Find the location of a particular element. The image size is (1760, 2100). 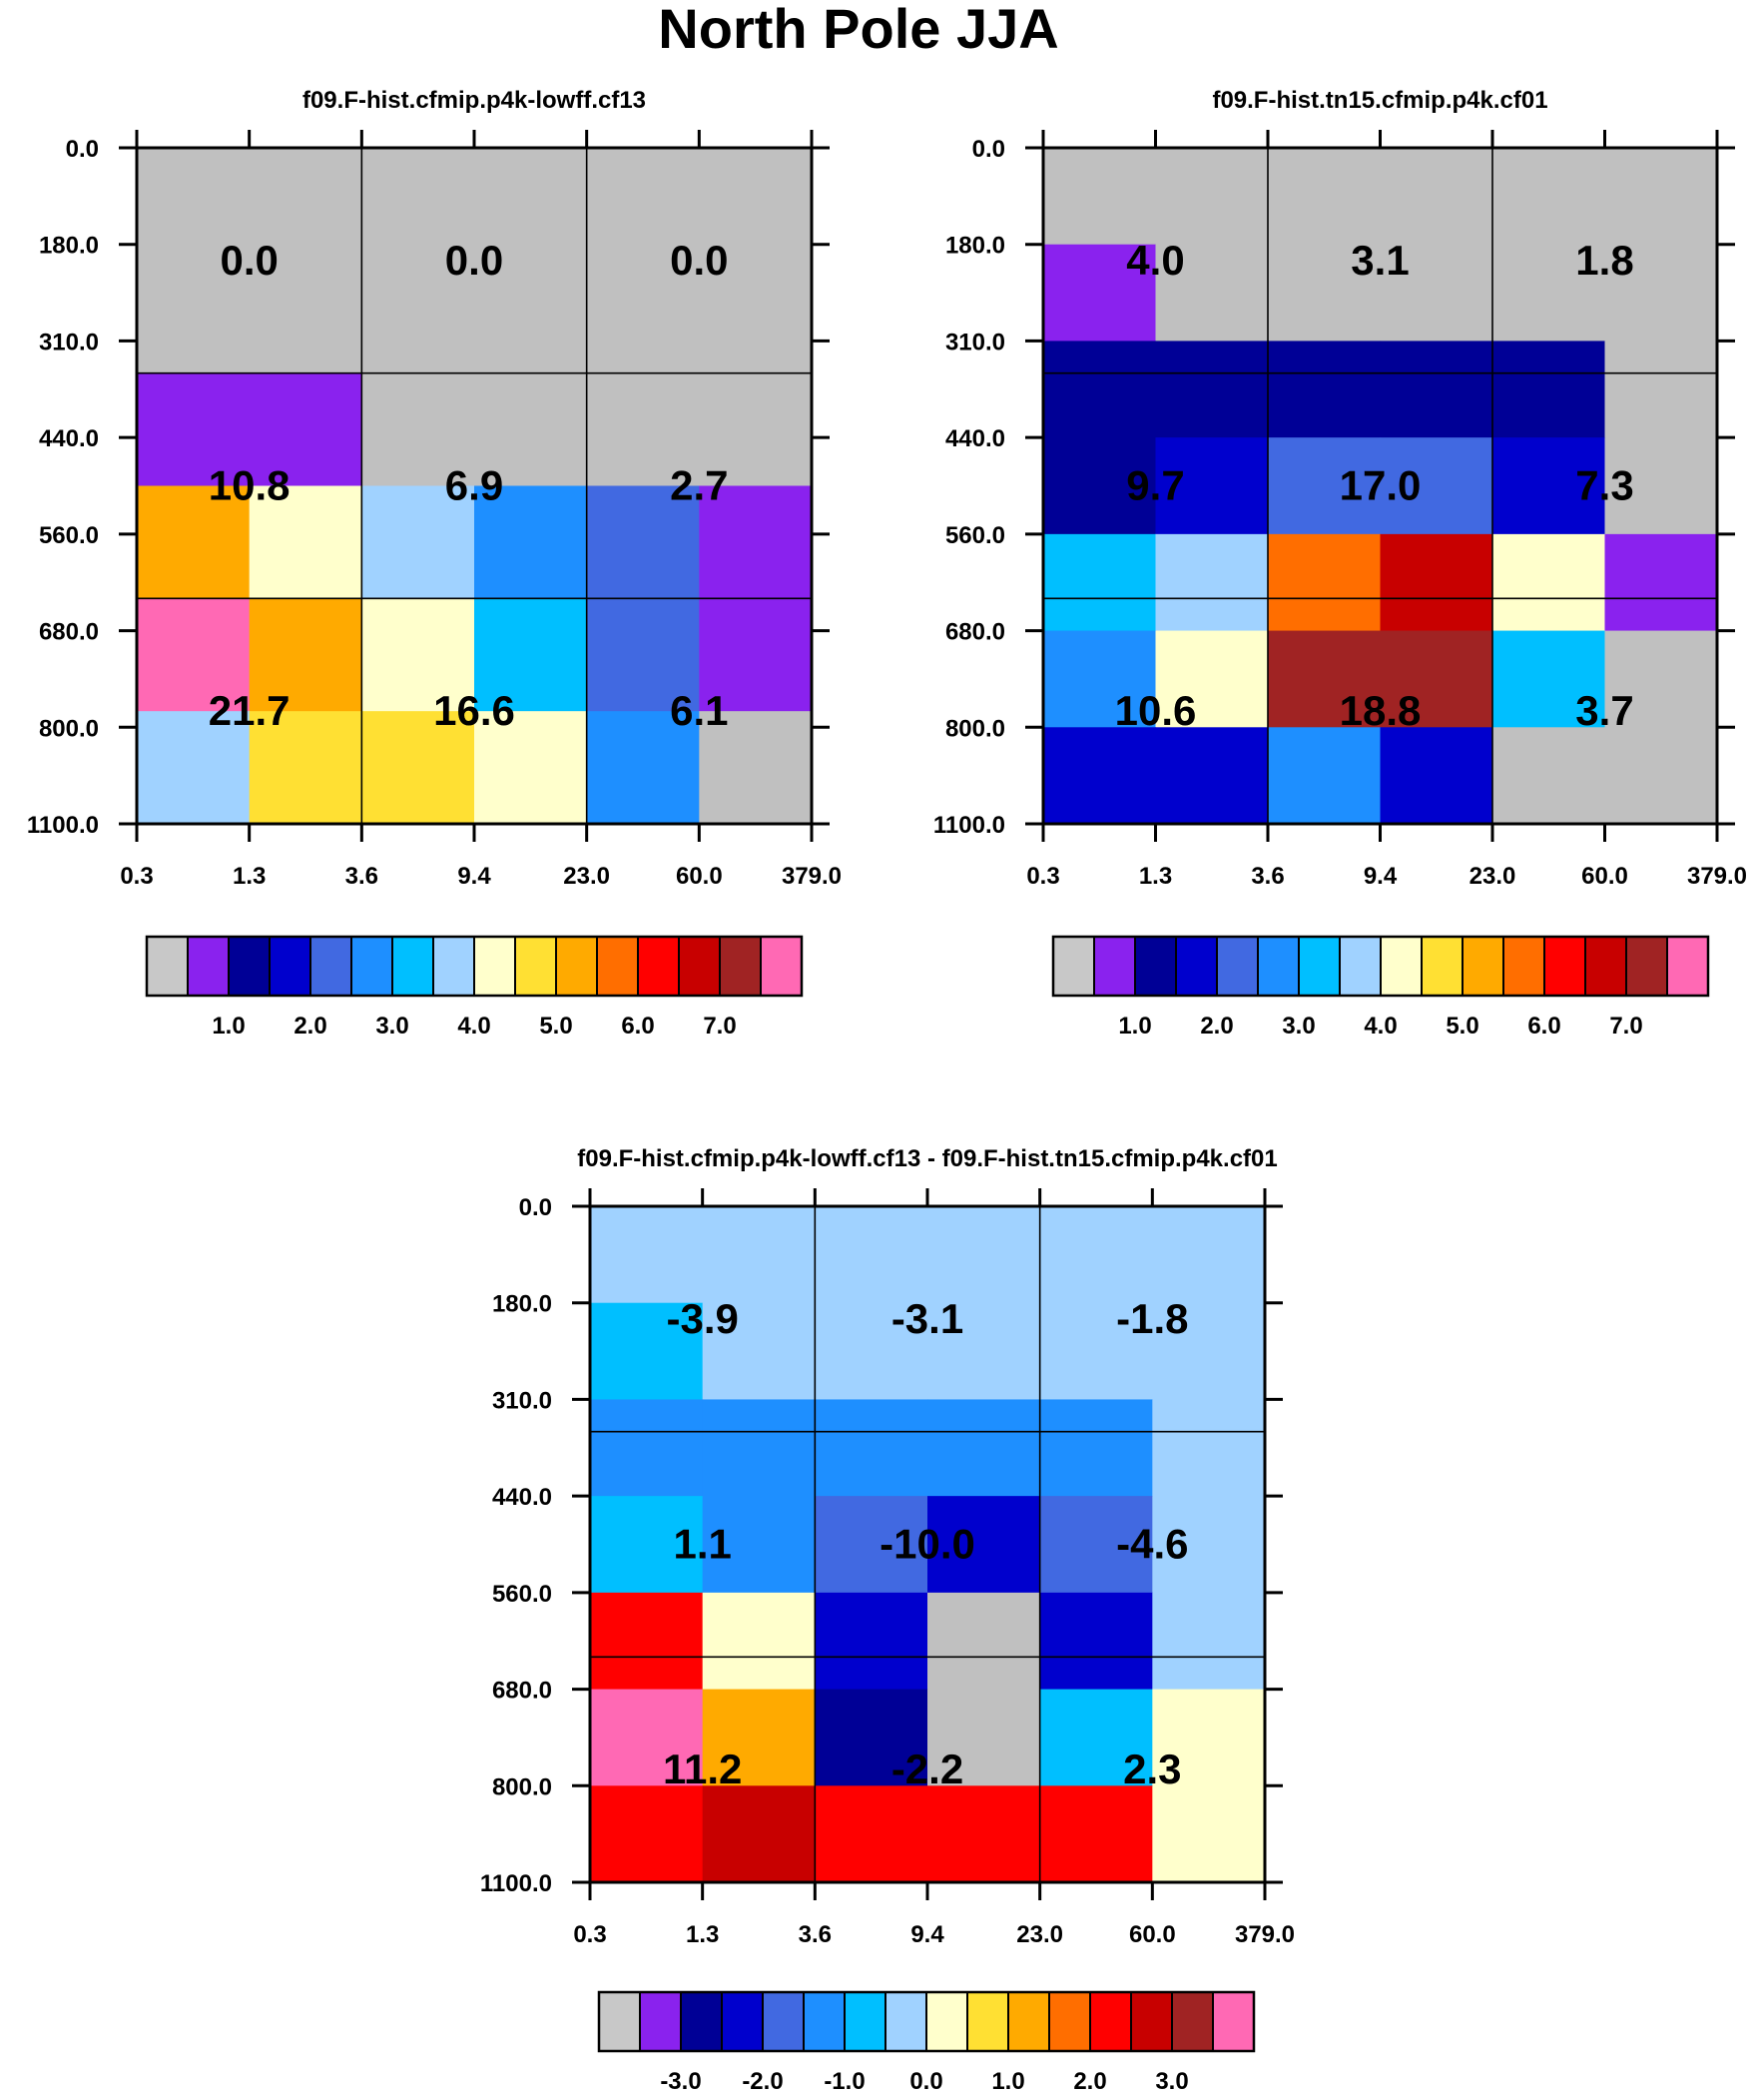

box-value-label: 6.9 is located at coordinates (474, 485).